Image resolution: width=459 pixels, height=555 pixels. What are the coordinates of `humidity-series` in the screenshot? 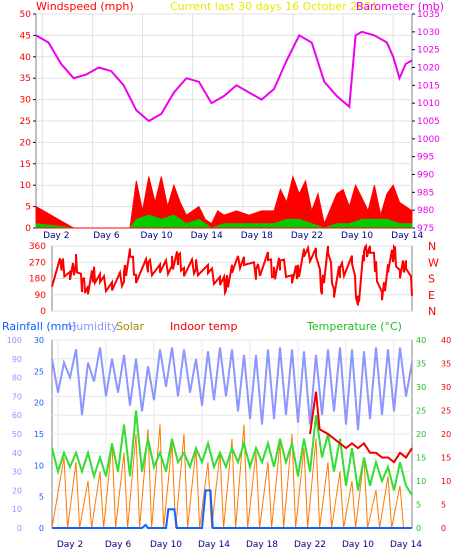 It's located at (232, 389).